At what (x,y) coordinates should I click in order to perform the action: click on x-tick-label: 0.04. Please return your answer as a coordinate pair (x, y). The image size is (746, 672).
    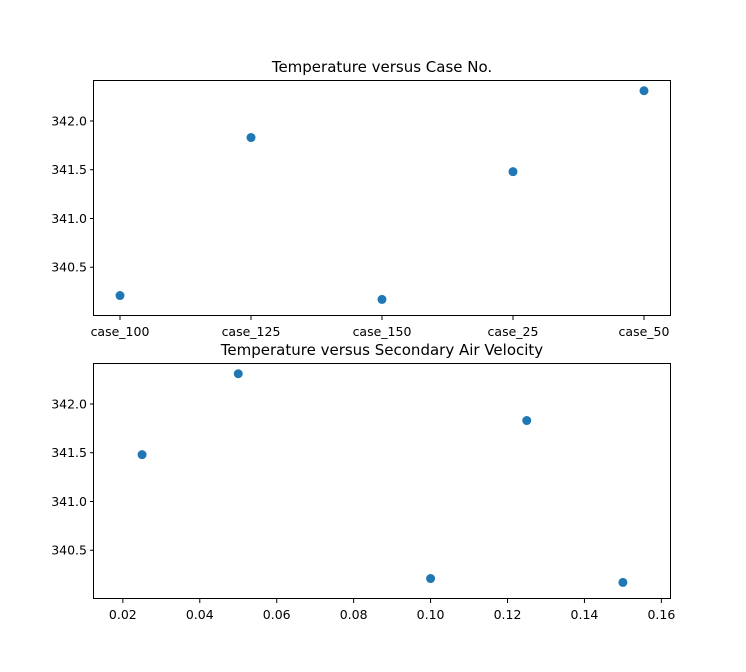
    Looking at the image, I should click on (200, 614).